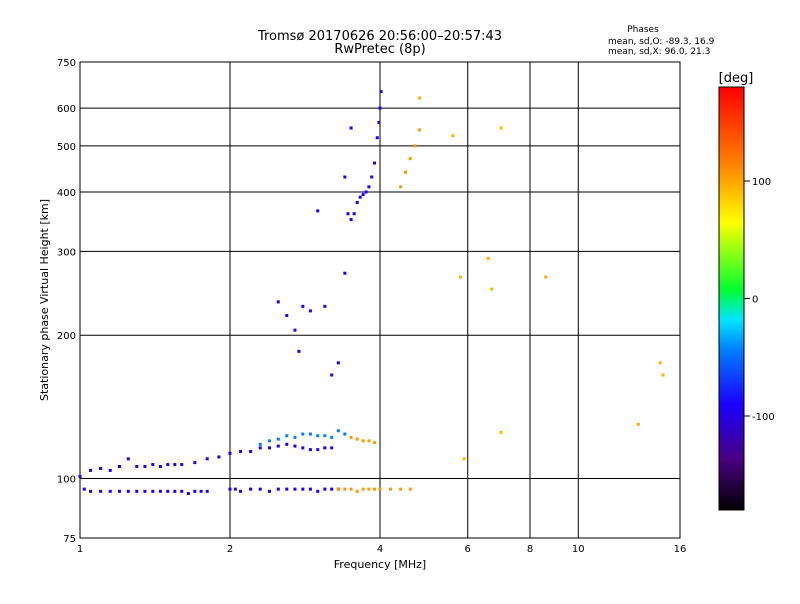 This screenshot has width=800, height=604. I want to click on y-axis-label: Stationary phase Virtual Height [km], so click(44, 300).